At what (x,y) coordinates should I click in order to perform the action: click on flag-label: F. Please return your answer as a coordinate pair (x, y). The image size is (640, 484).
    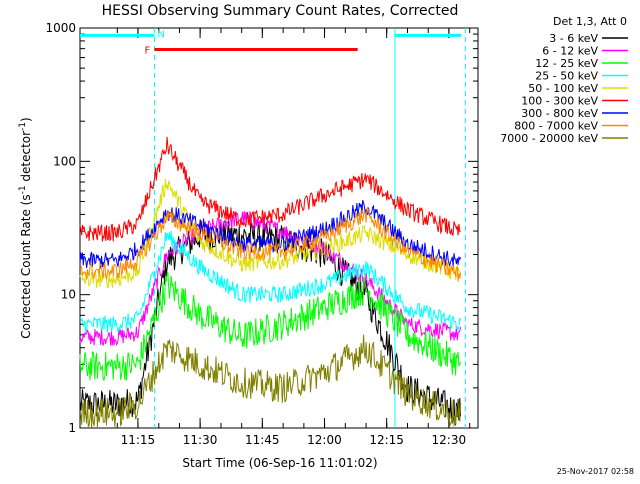
    Looking at the image, I should click on (147, 50).